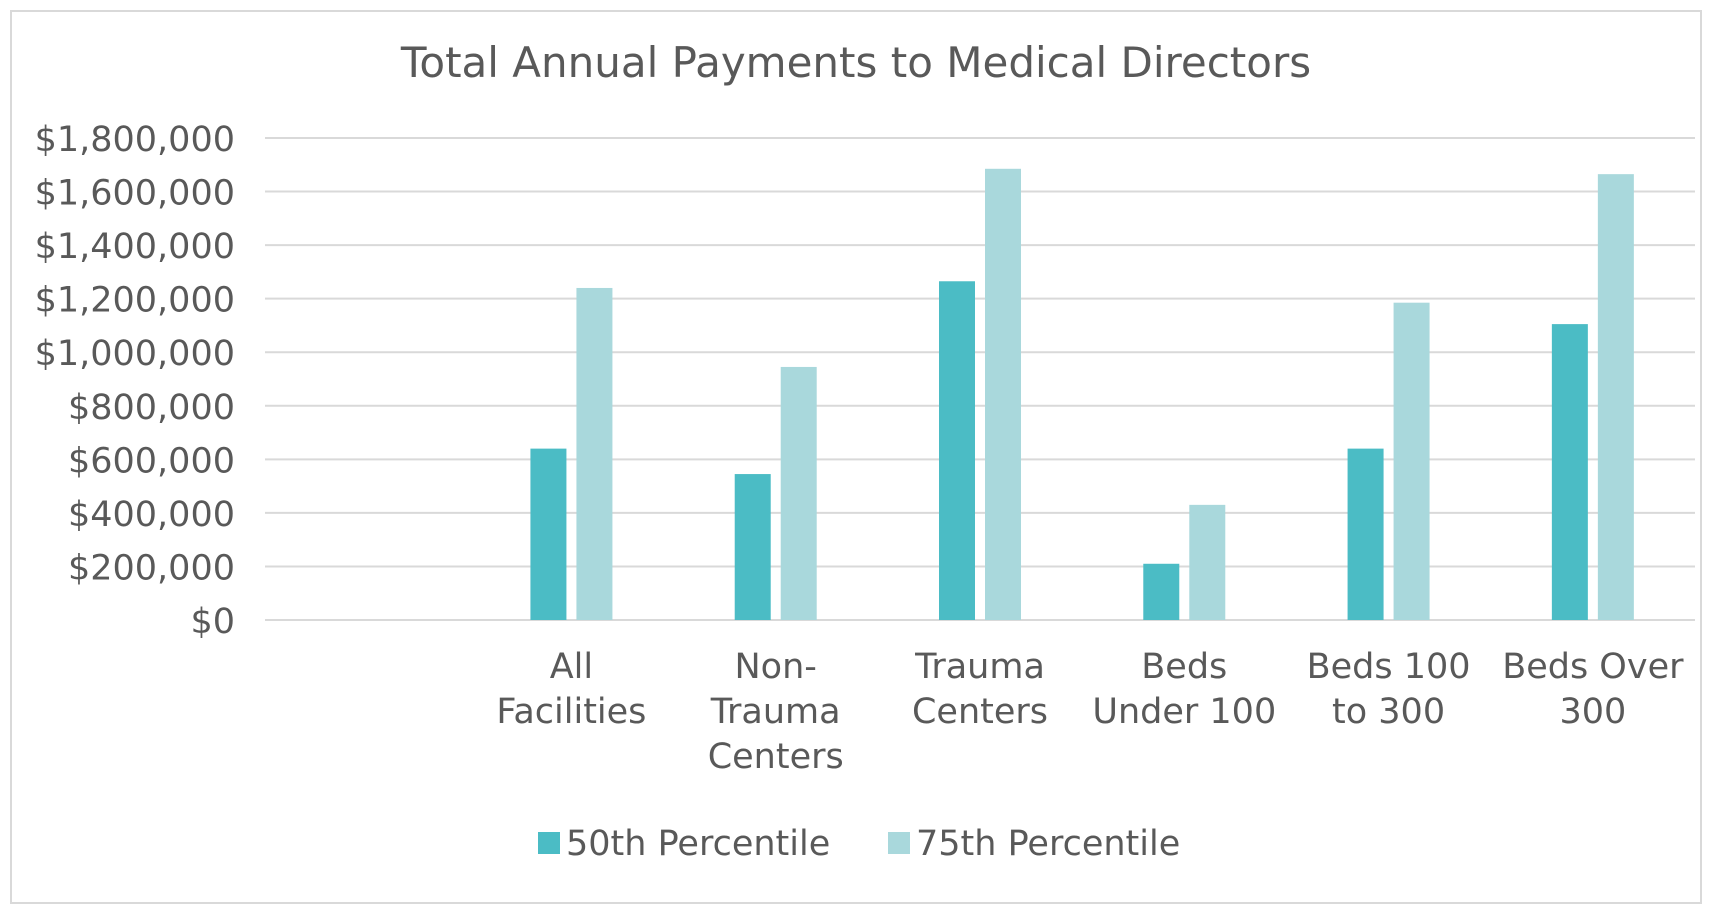 This screenshot has width=1712, height=918. I want to click on y-tick-label: $1,000,000, so click(135, 354).